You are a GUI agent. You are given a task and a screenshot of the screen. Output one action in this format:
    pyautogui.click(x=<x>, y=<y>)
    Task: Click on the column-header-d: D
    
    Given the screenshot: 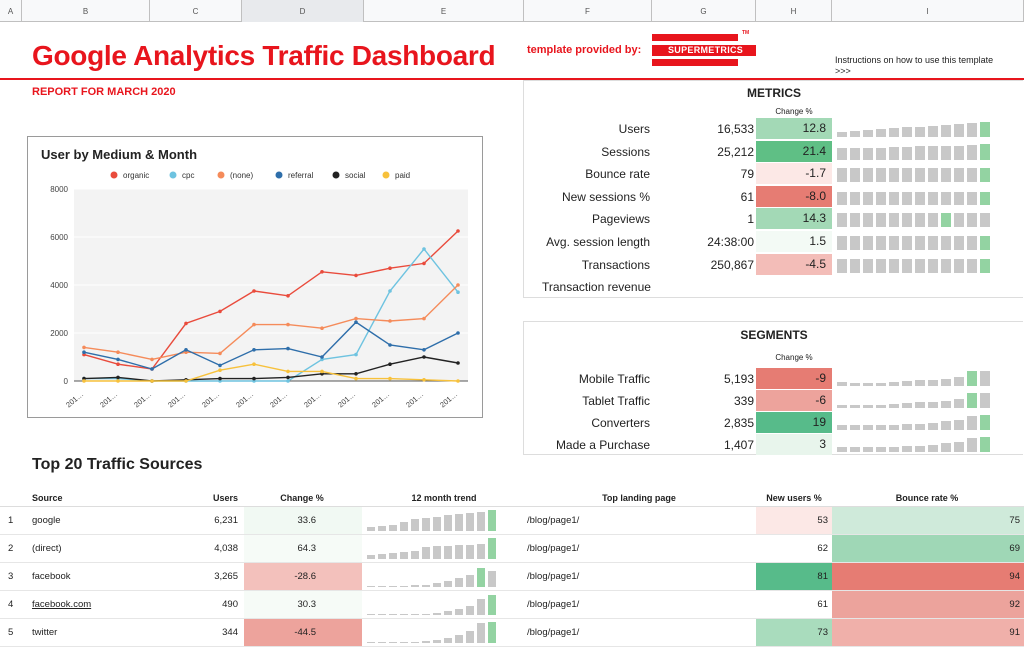 What is the action you would take?
    pyautogui.click(x=303, y=11)
    